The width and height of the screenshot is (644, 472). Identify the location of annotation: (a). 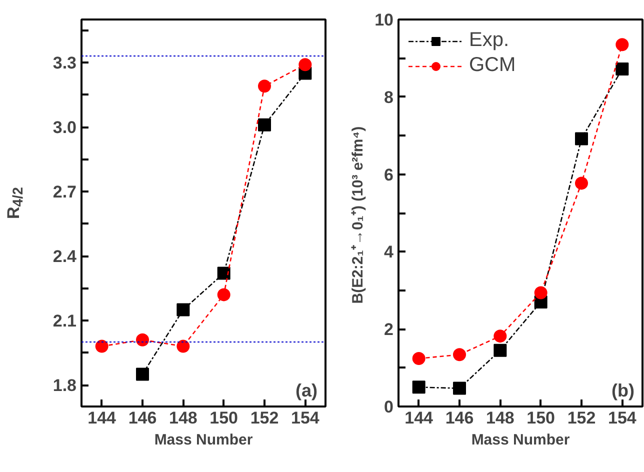
(307, 390).